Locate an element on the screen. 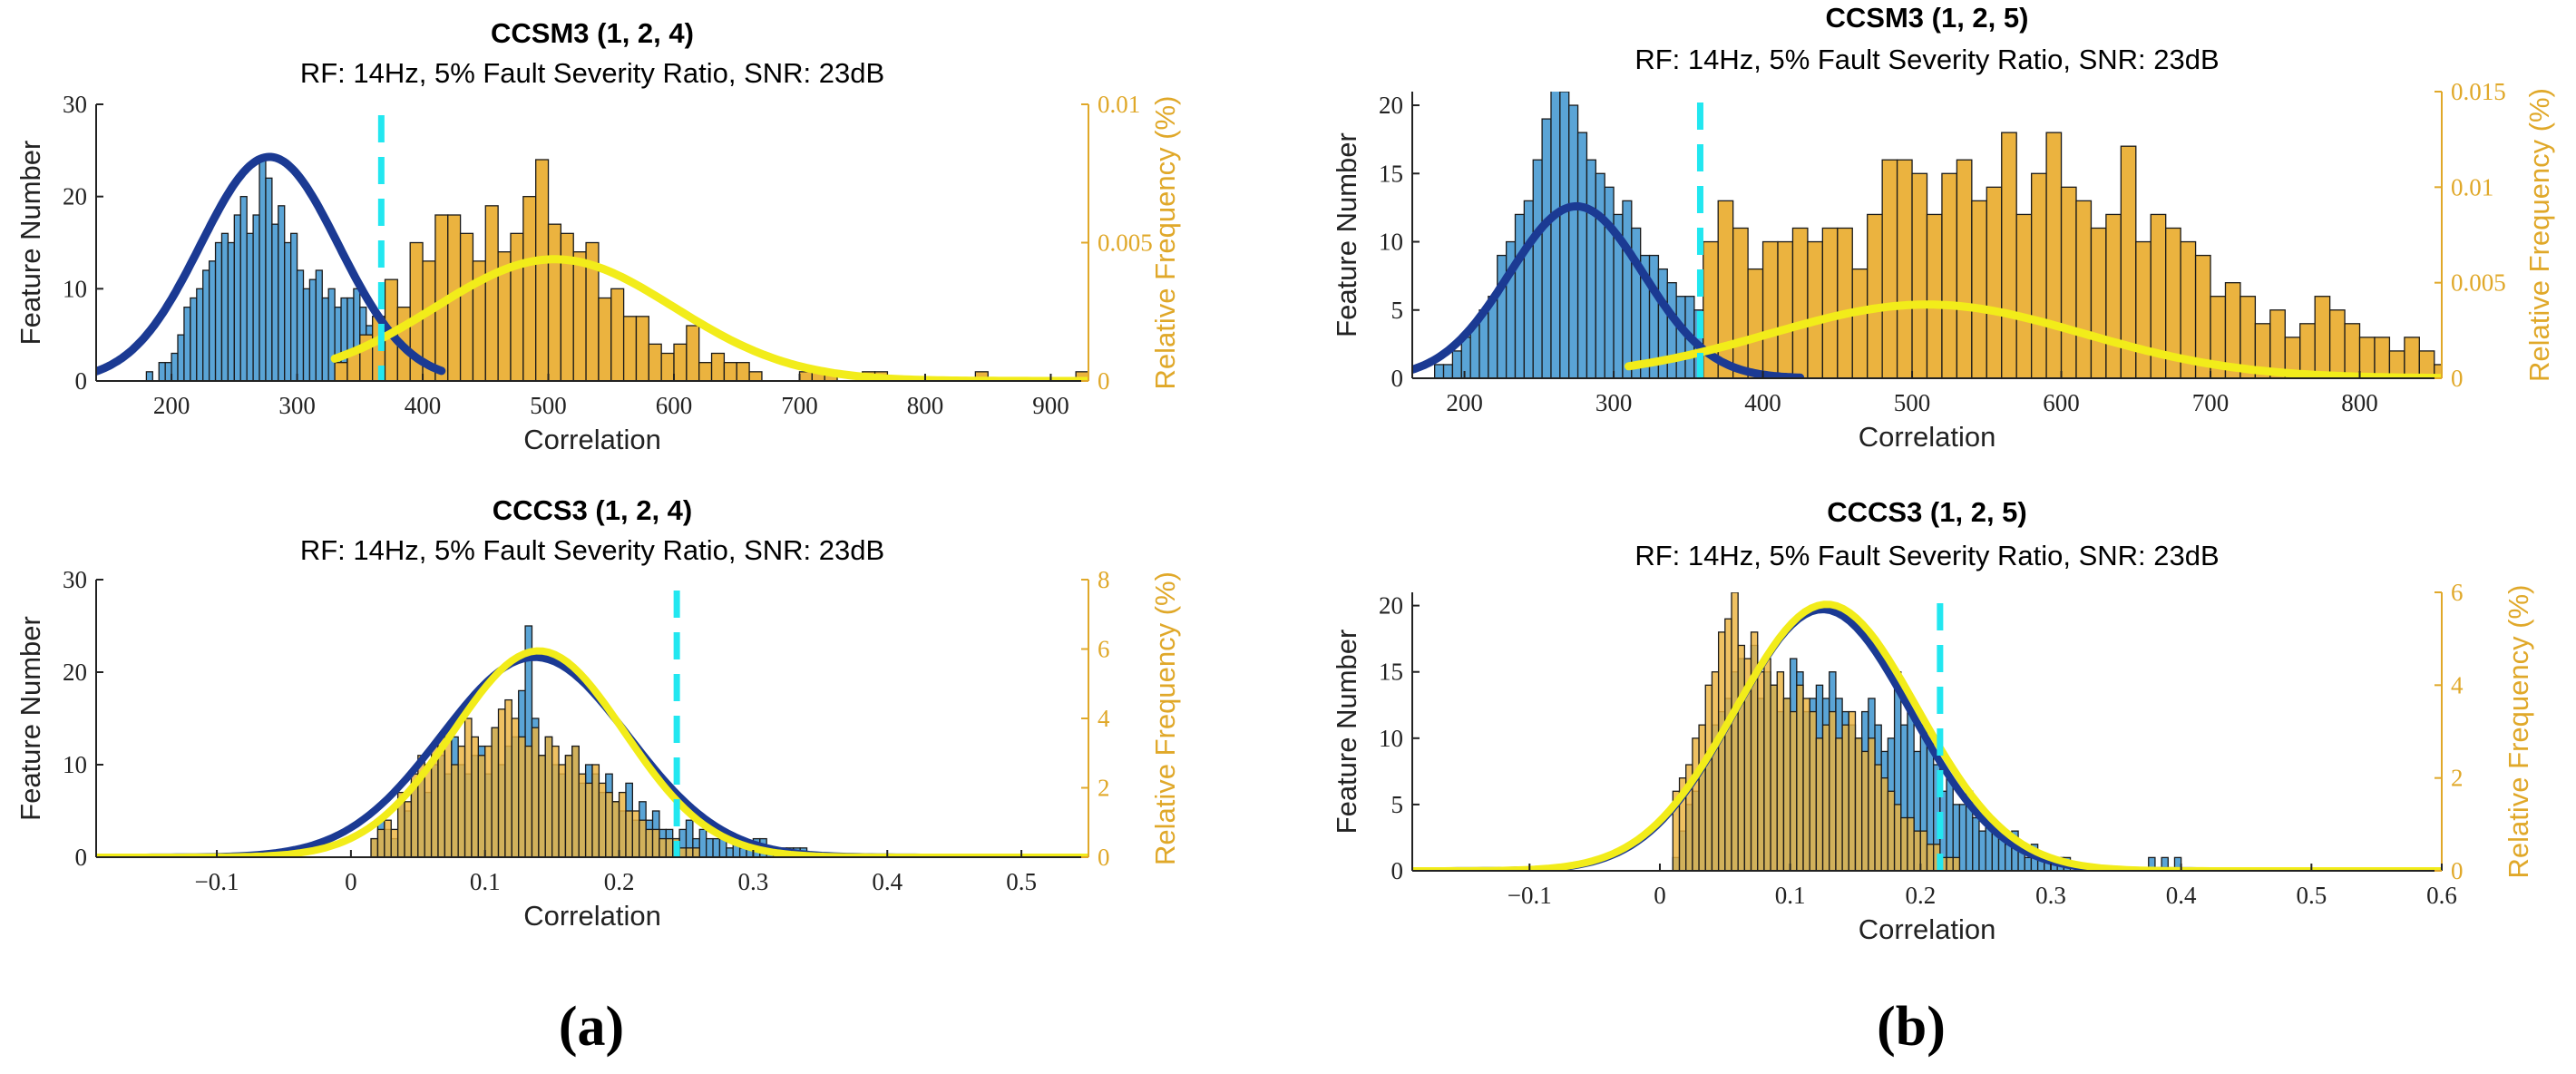 The height and width of the screenshot is (1074, 2576). x-tick-label: 900 is located at coordinates (1050, 405).